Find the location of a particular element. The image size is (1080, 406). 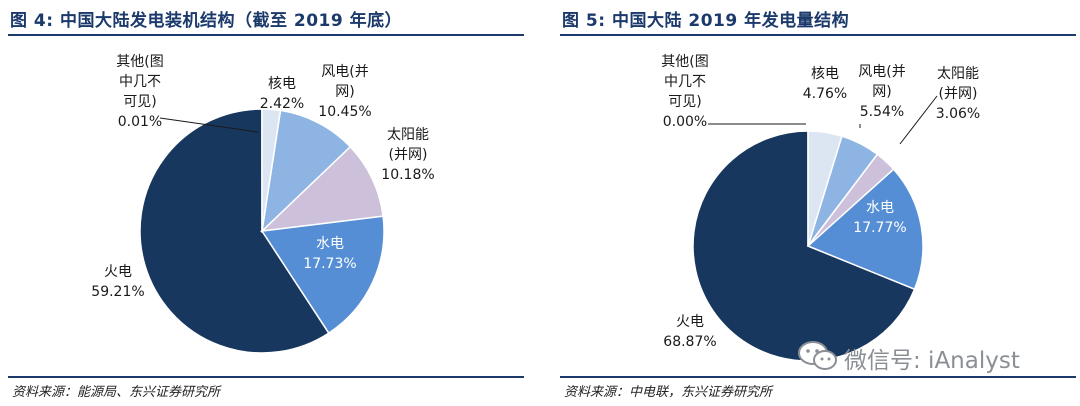

slice-label-5: 其他(图中几不可见) 0.00% is located at coordinates (684, 92).